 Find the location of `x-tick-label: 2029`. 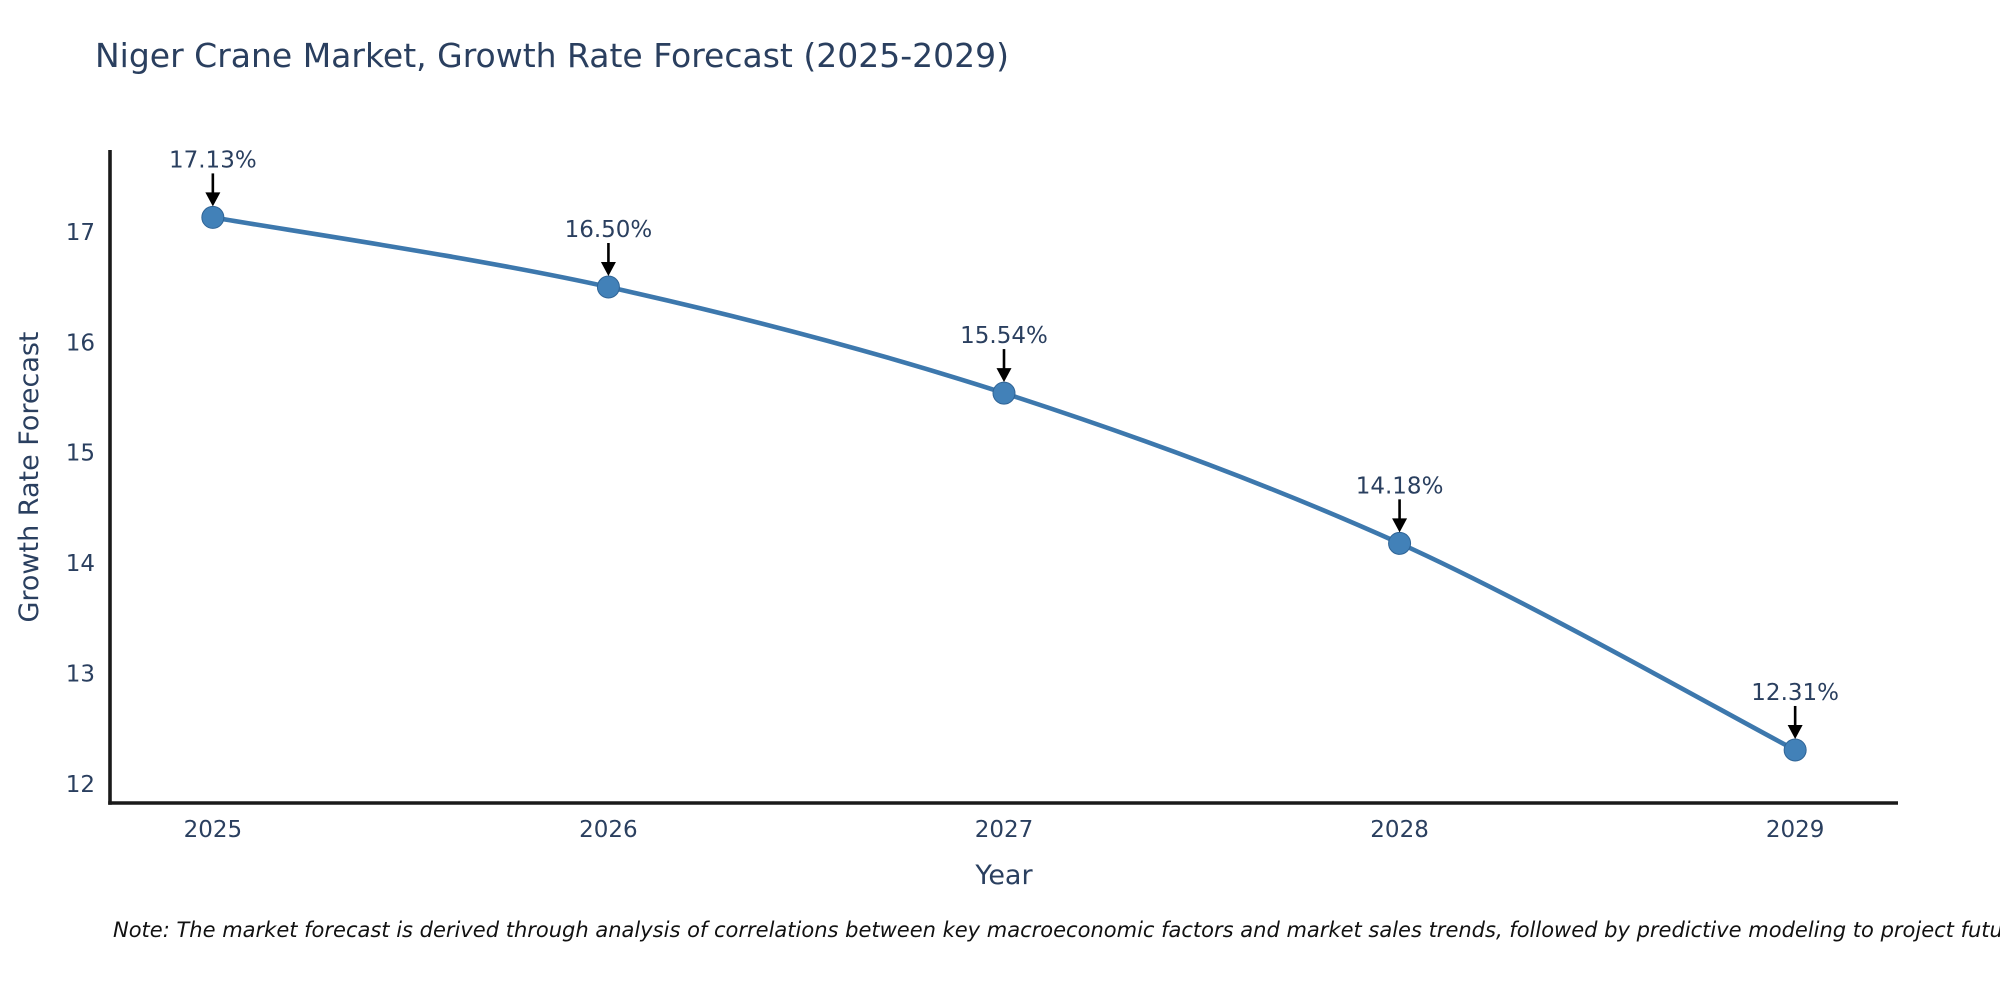

x-tick-label: 2029 is located at coordinates (1795, 830).